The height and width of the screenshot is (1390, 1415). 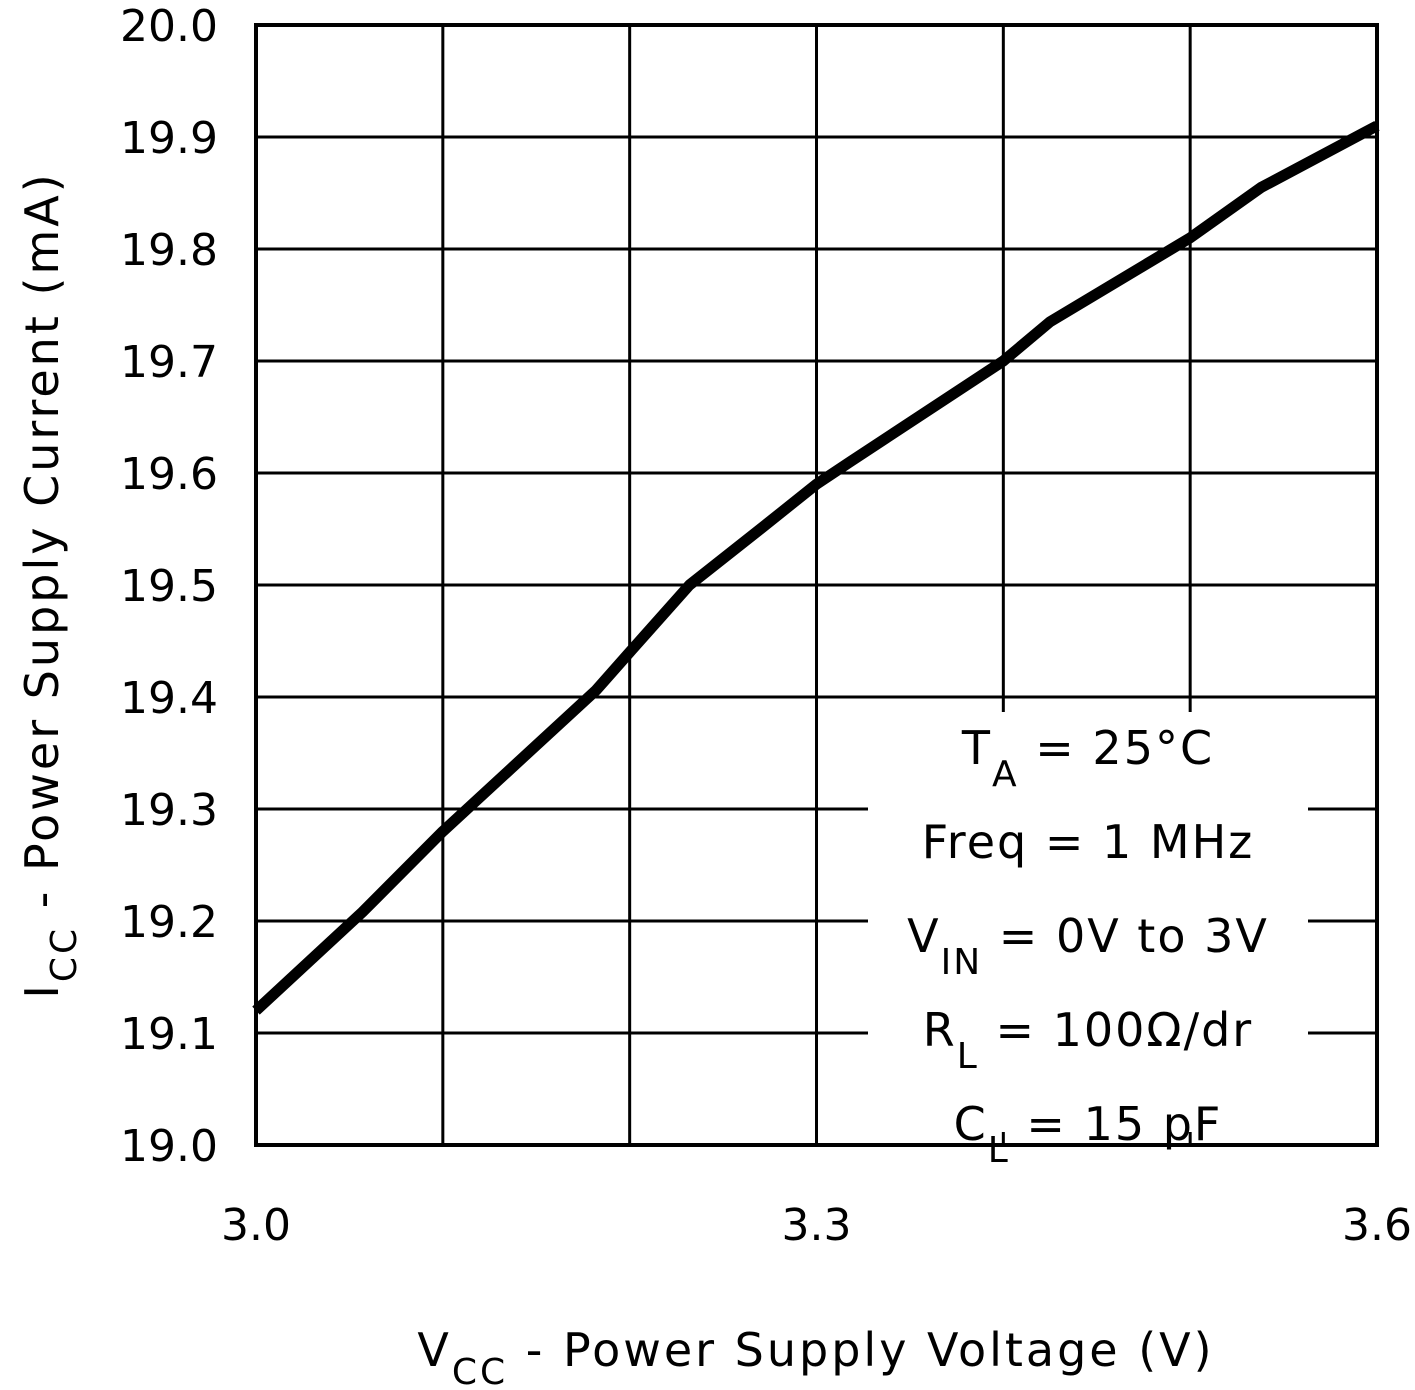 What do you see at coordinates (256, 1225) in the screenshot?
I see `x-tick-label: 3.0` at bounding box center [256, 1225].